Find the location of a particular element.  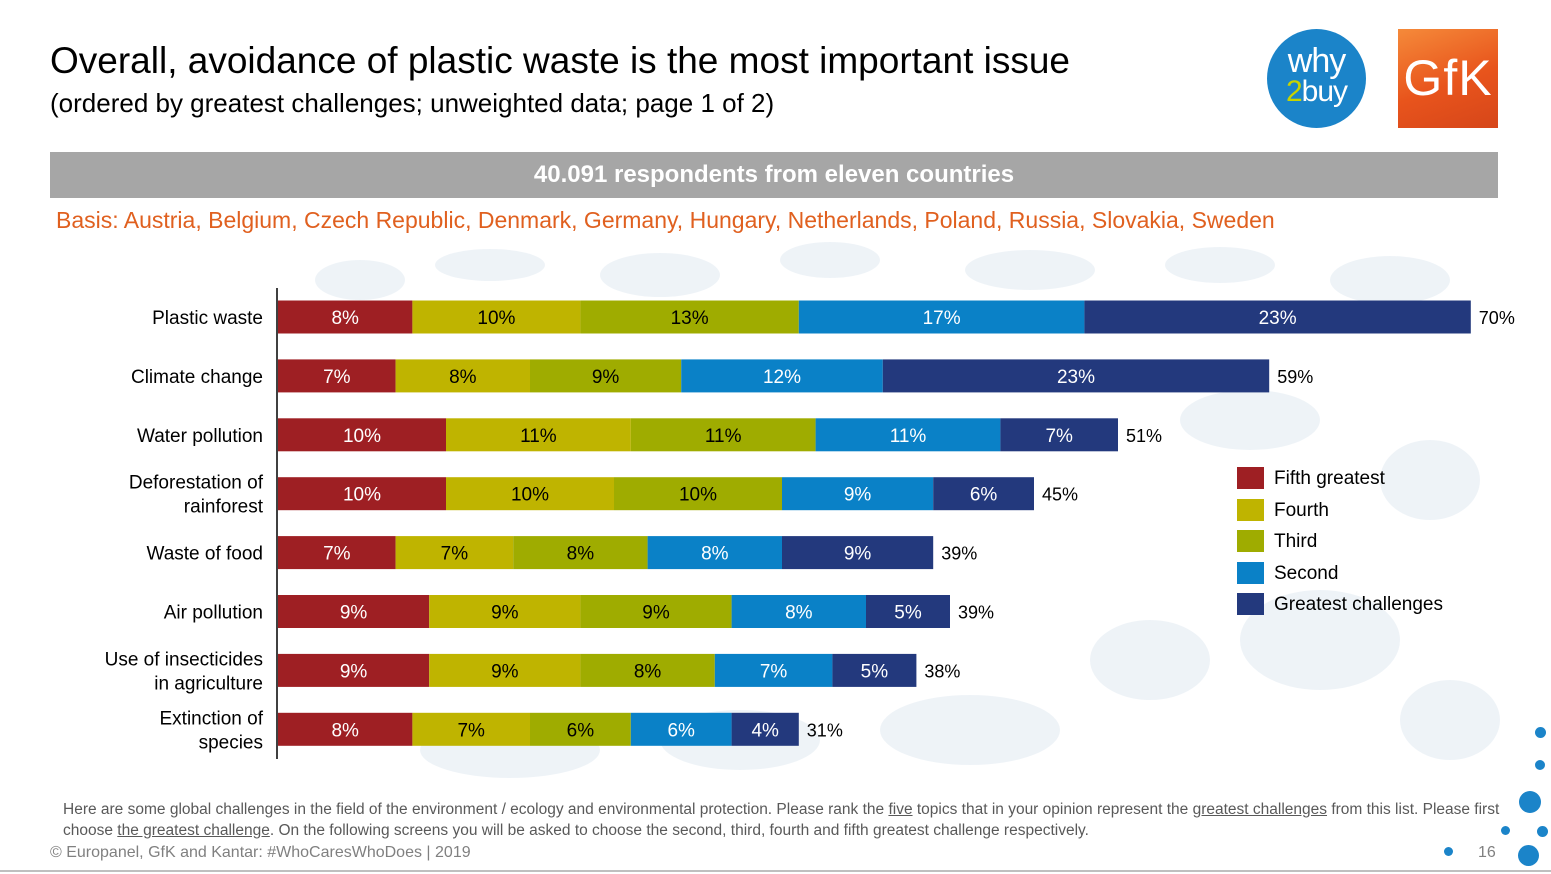

total-label: 59% is located at coordinates (1295, 377).